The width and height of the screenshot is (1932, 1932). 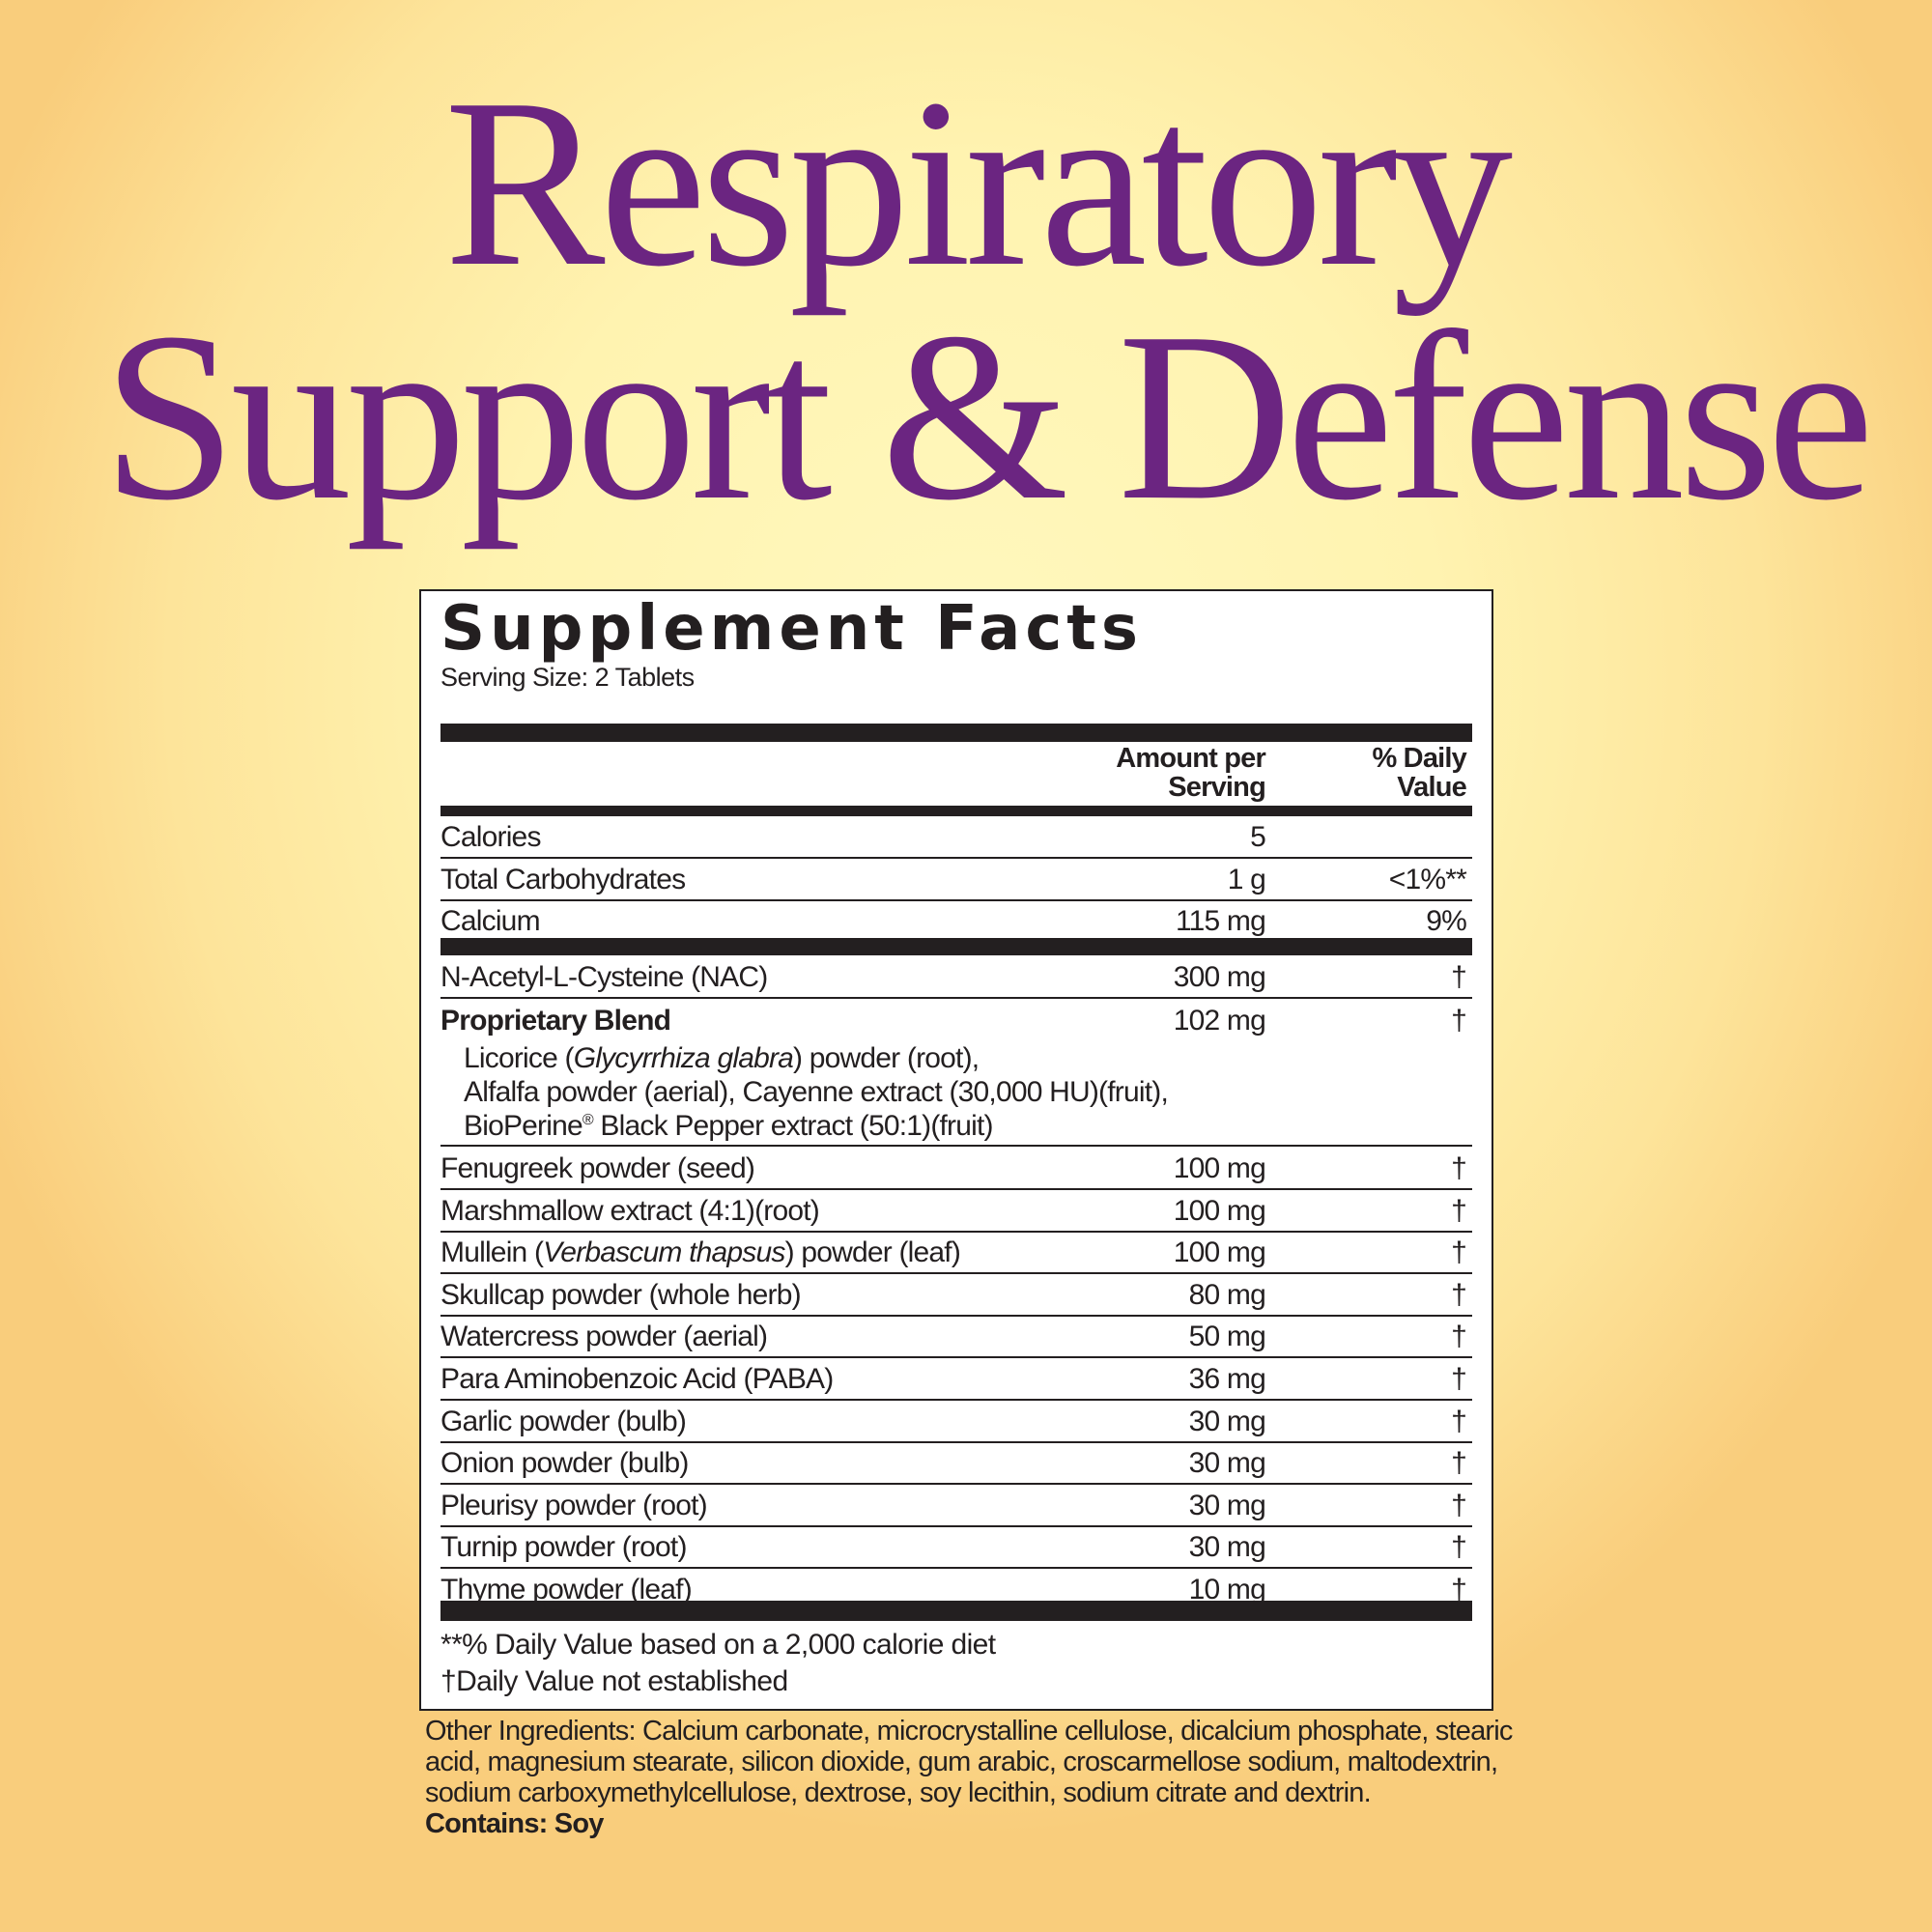 What do you see at coordinates (567, 677) in the screenshot?
I see `serving-size: Serving Size: 2 Tablets` at bounding box center [567, 677].